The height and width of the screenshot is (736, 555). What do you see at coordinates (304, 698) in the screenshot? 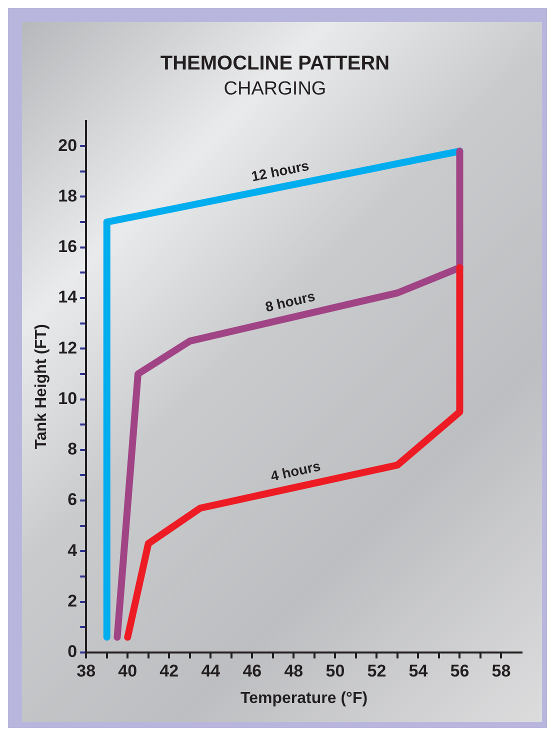
I see `x-axis-title: Temperature (°F)` at bounding box center [304, 698].